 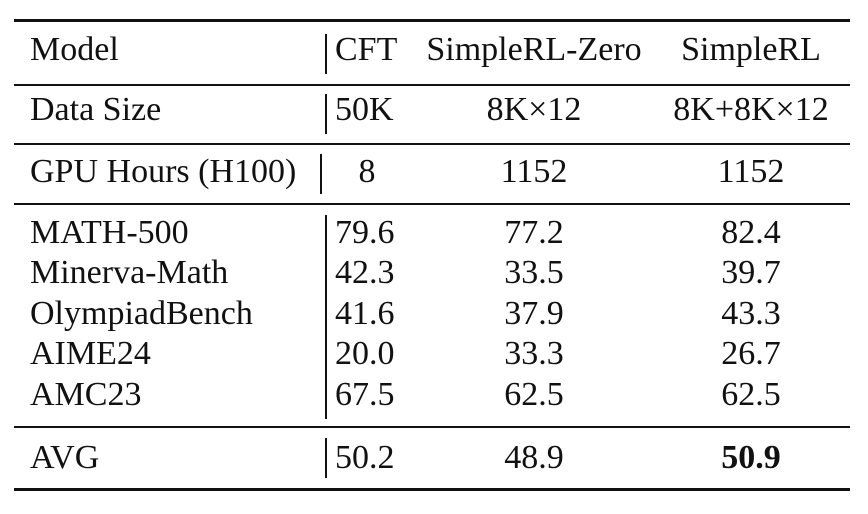 I want to click on bottom-rule, so click(x=432, y=489).